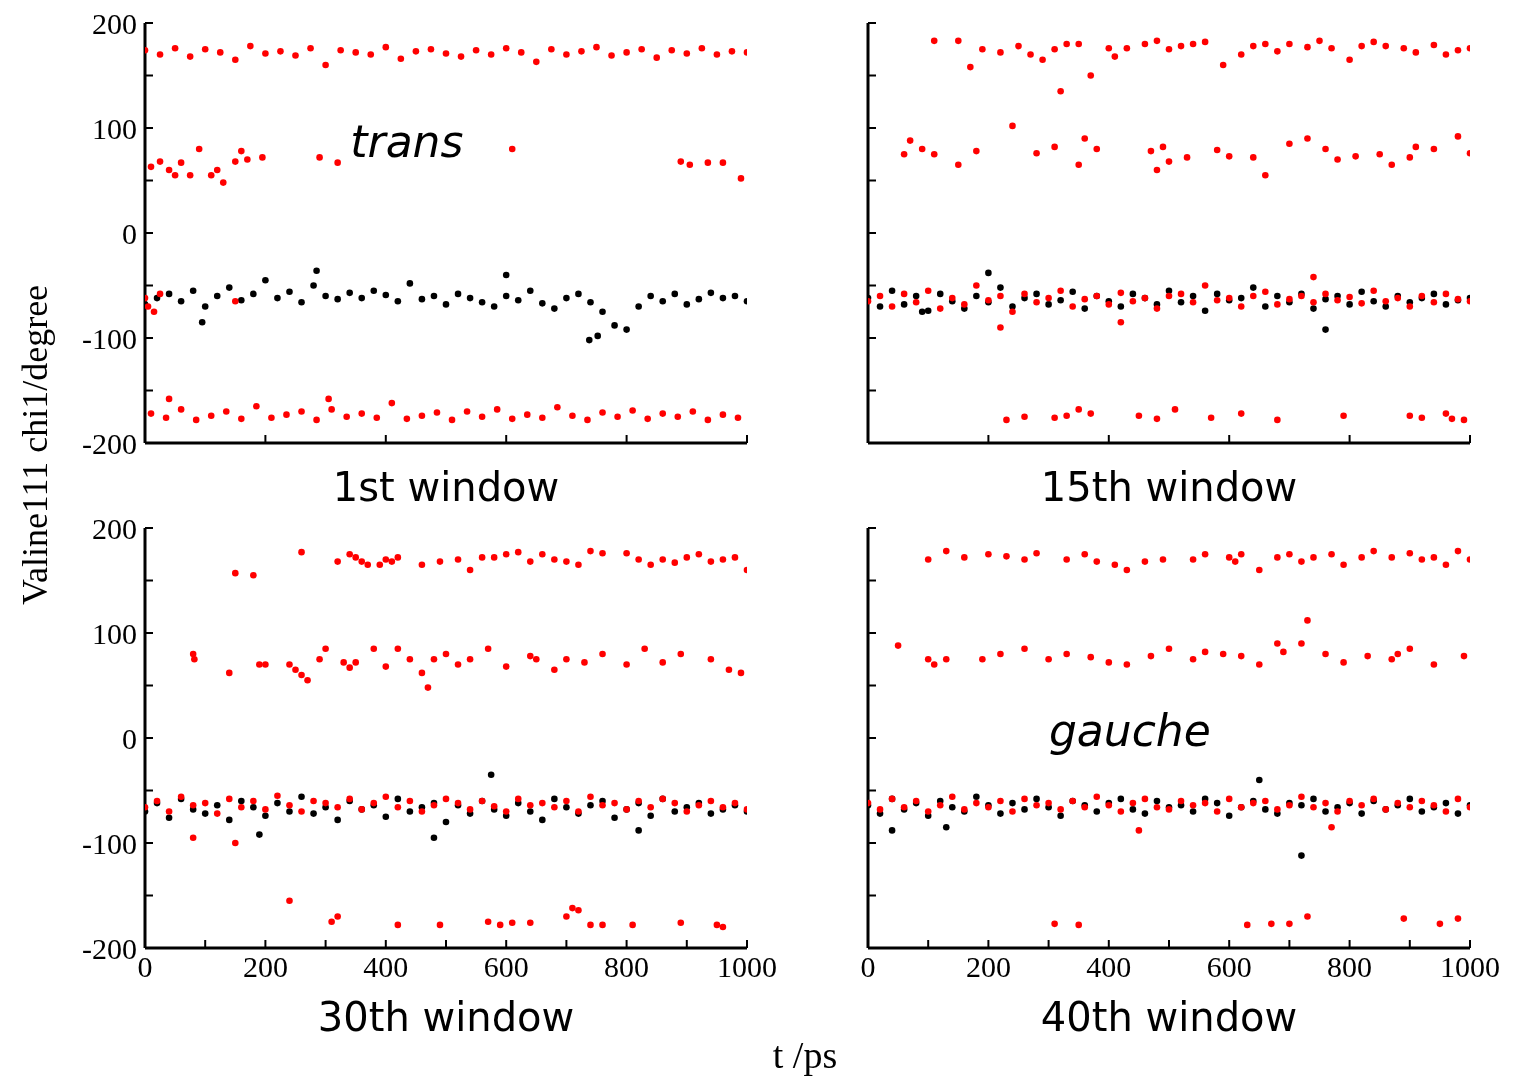  What do you see at coordinates (446, 1017) in the screenshot?
I see `text: 30th window` at bounding box center [446, 1017].